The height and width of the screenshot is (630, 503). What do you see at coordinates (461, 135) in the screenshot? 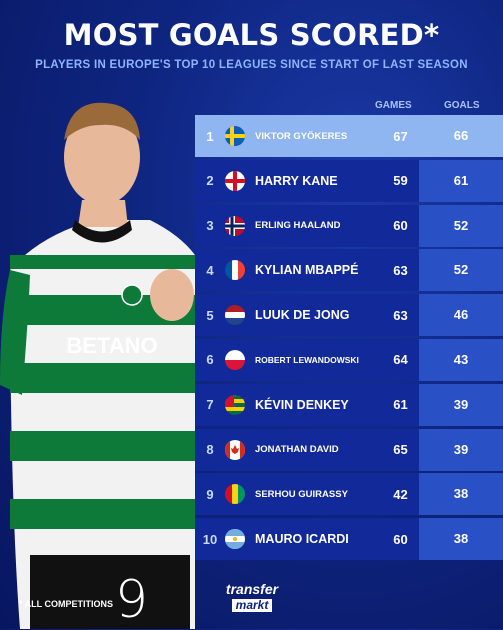
I see `goals-value: 66` at bounding box center [461, 135].